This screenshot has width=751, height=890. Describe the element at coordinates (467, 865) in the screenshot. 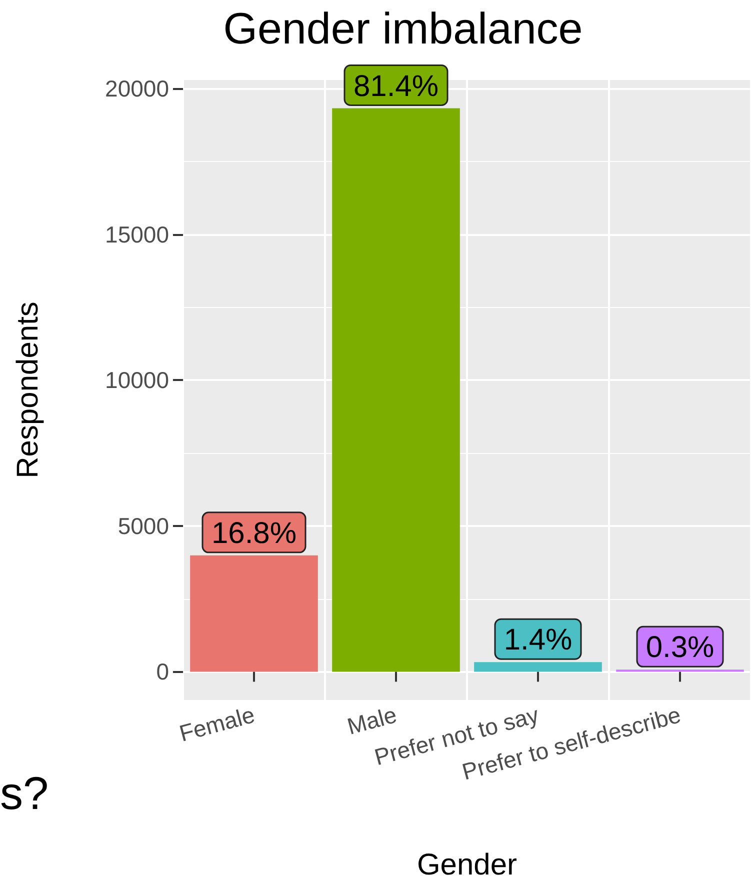

I see `x-axis-title: Gender` at that location.